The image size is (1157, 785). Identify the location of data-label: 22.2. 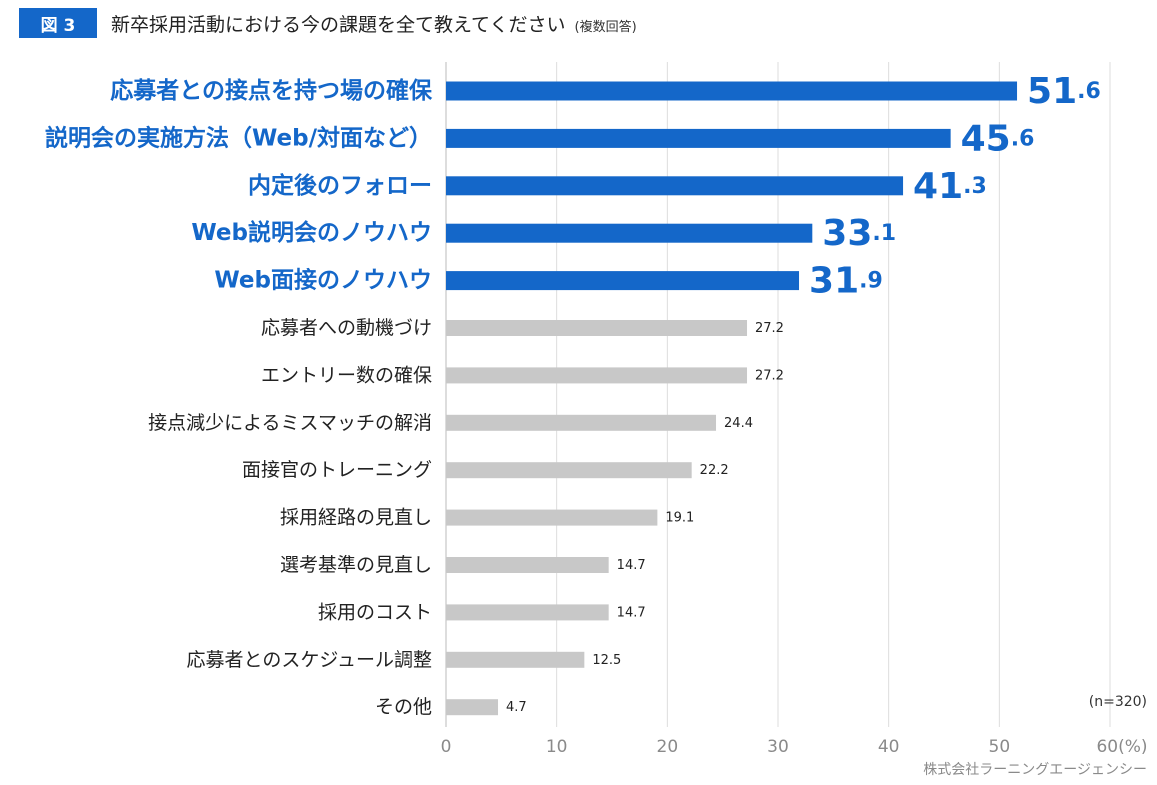
(714, 470).